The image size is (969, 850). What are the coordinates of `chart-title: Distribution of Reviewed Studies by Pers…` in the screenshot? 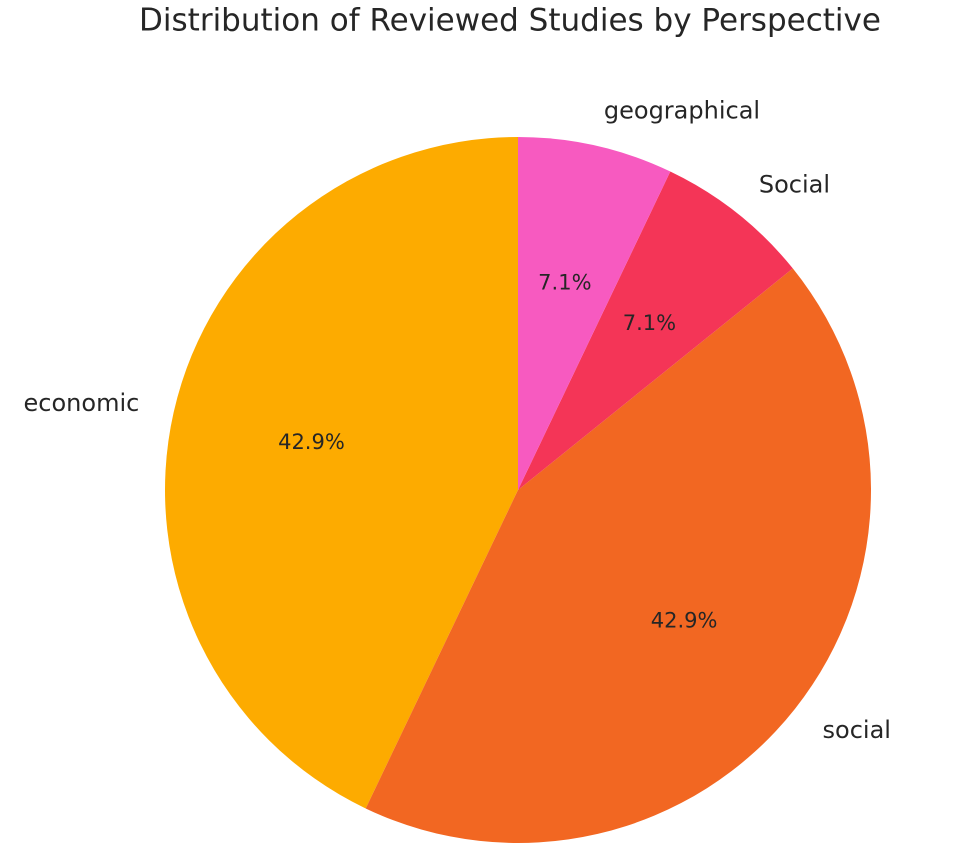 It's located at (510, 21).